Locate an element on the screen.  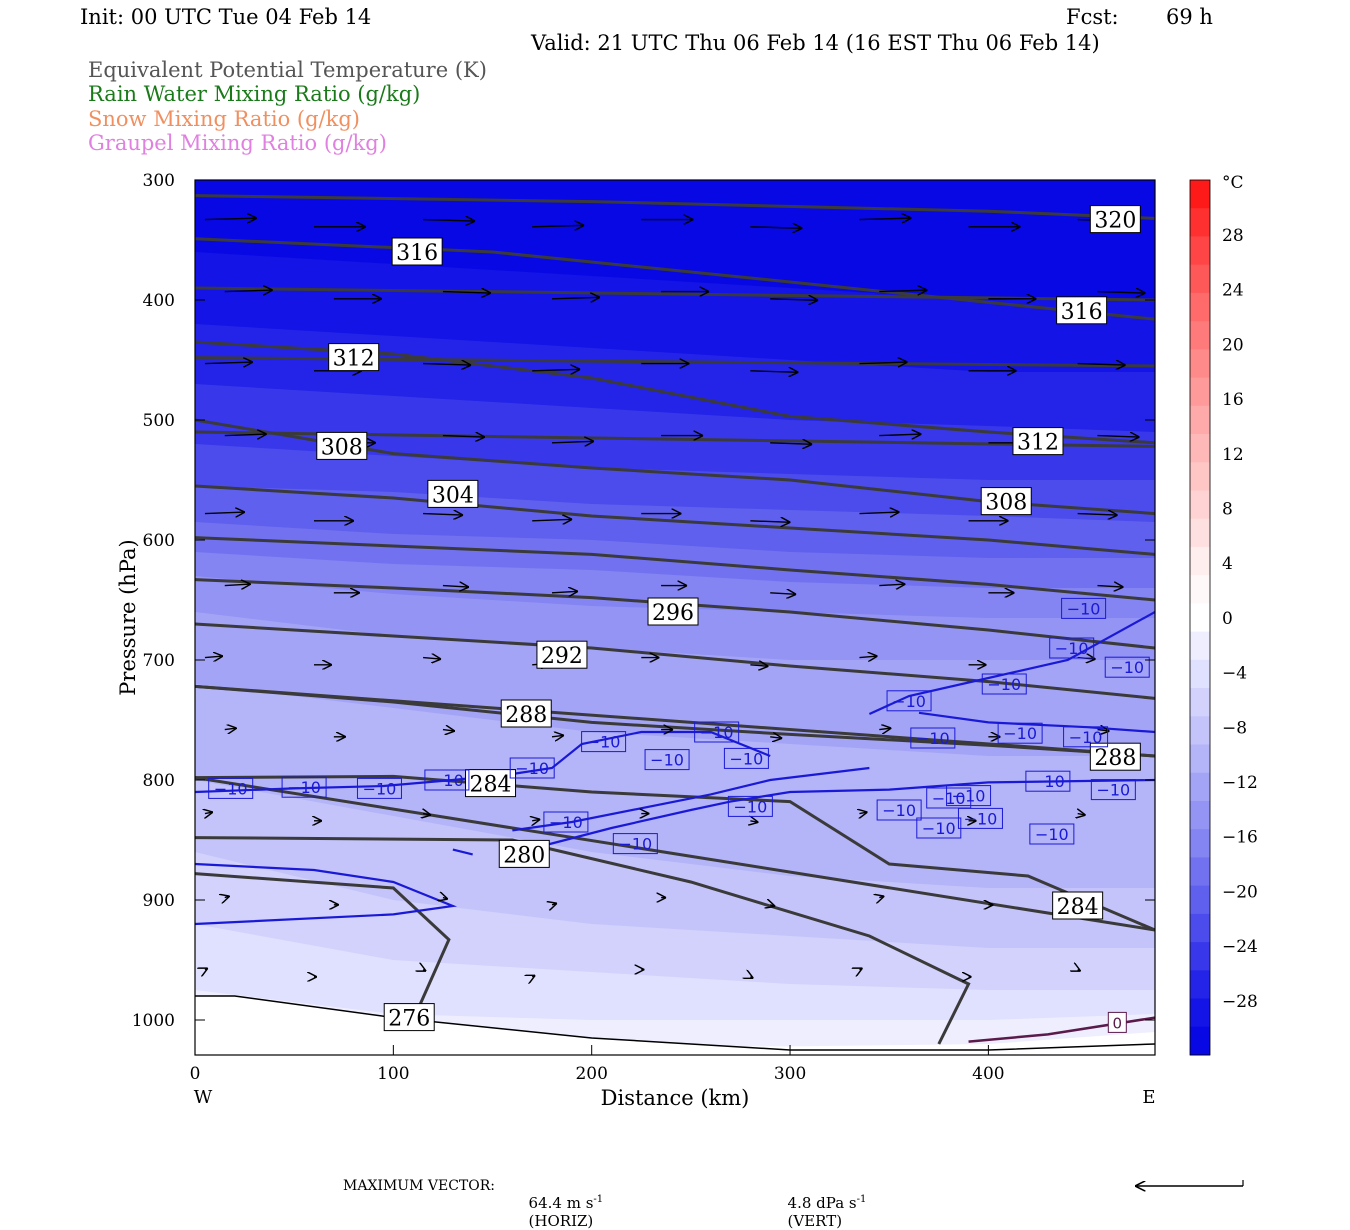
theta-e-label-text: 308 is located at coordinates (1006, 503).